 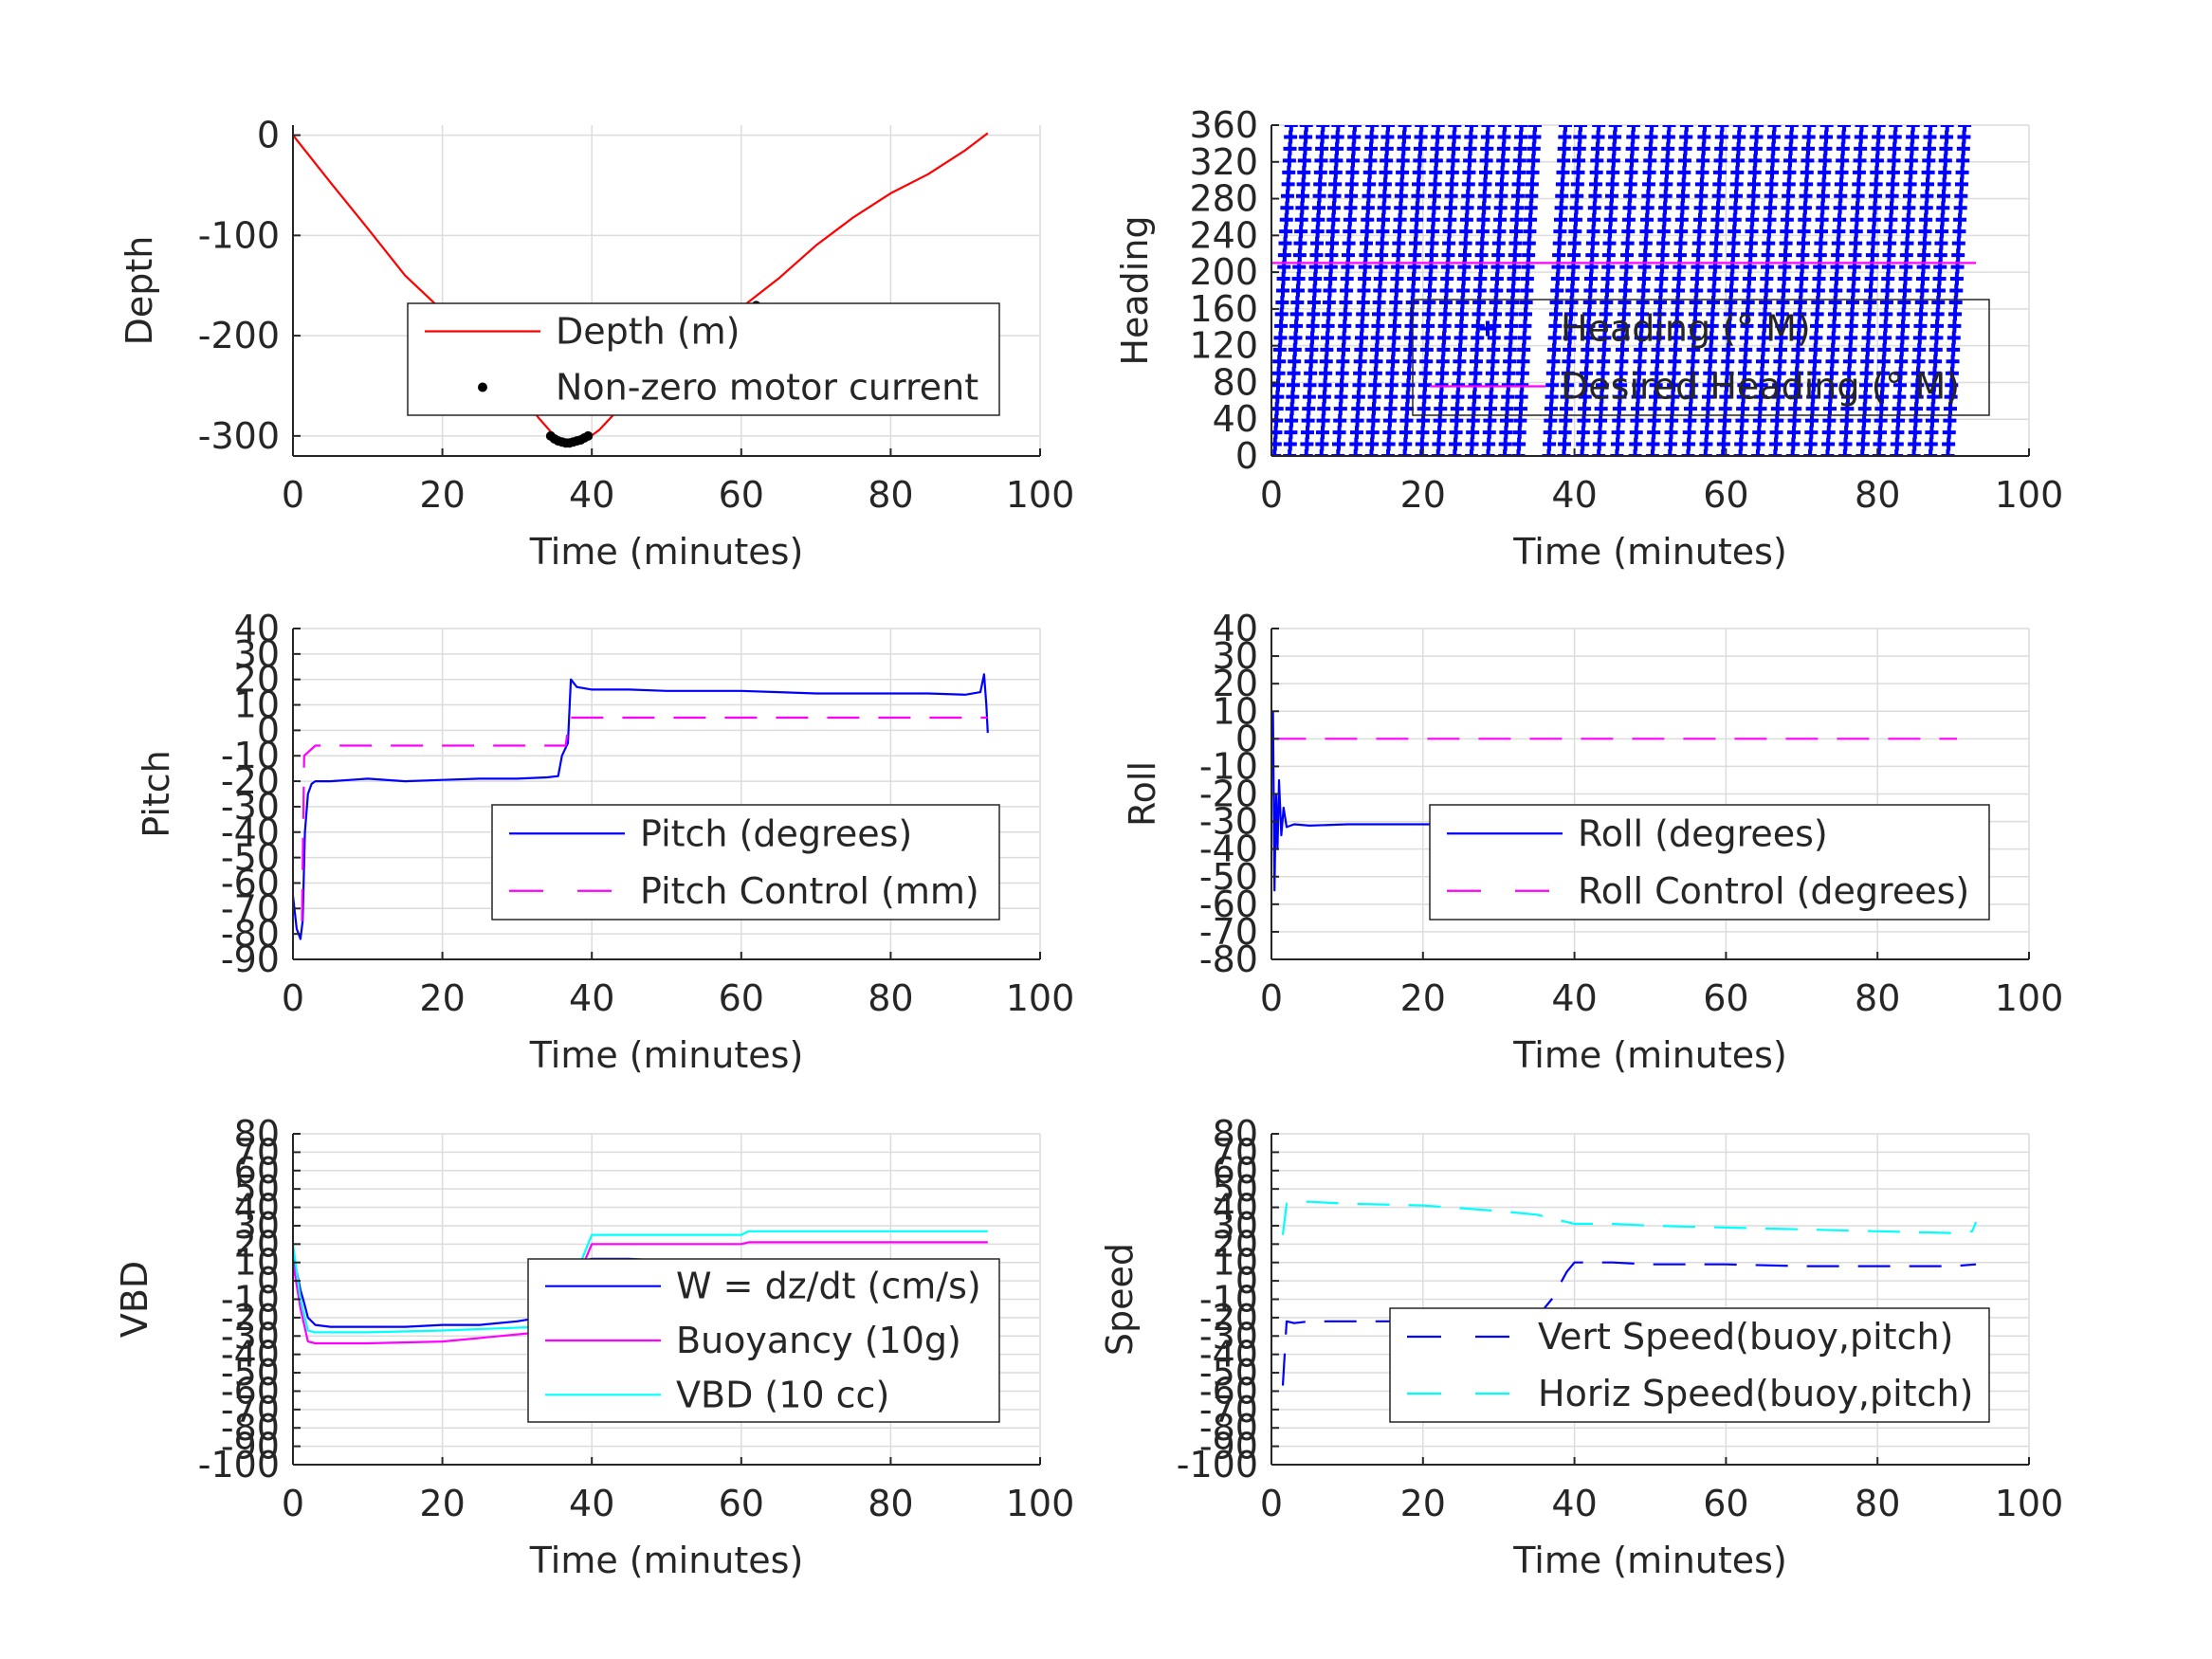 I want to click on legend-marker, so click(x=482, y=387).